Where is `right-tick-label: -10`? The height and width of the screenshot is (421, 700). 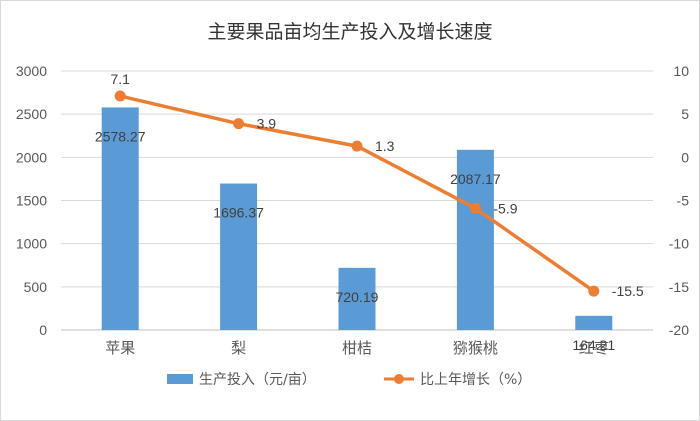 right-tick-label: -10 is located at coordinates (679, 244).